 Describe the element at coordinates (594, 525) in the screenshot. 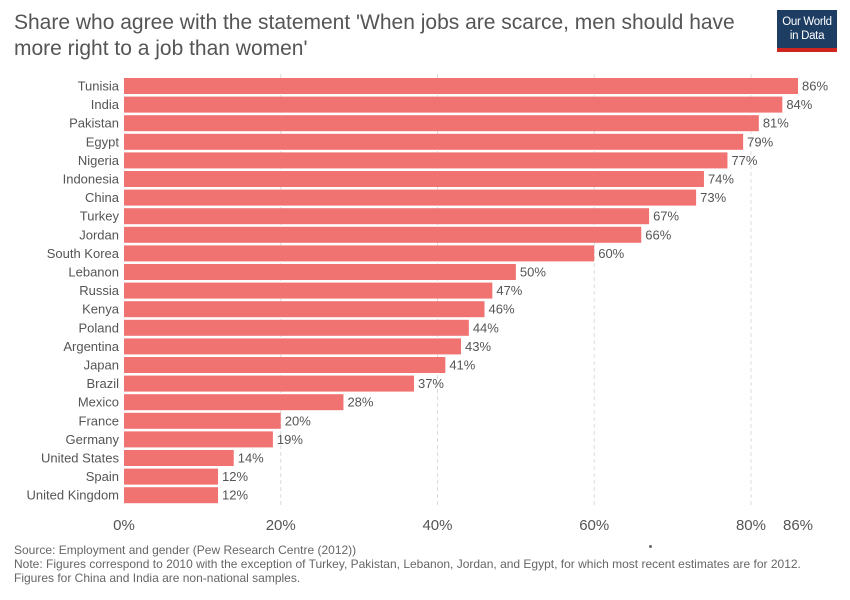

I see `x-tick-label: 60%` at that location.